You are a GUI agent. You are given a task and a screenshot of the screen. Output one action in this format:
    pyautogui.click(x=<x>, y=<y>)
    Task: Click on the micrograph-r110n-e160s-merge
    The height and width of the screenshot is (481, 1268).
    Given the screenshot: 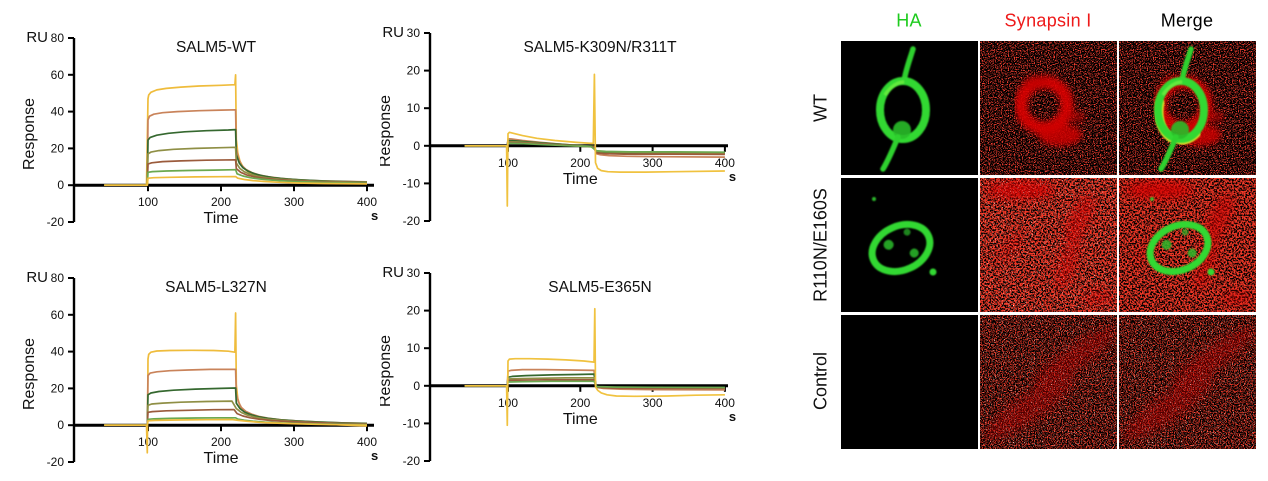 What is the action you would take?
    pyautogui.click(x=1187, y=245)
    